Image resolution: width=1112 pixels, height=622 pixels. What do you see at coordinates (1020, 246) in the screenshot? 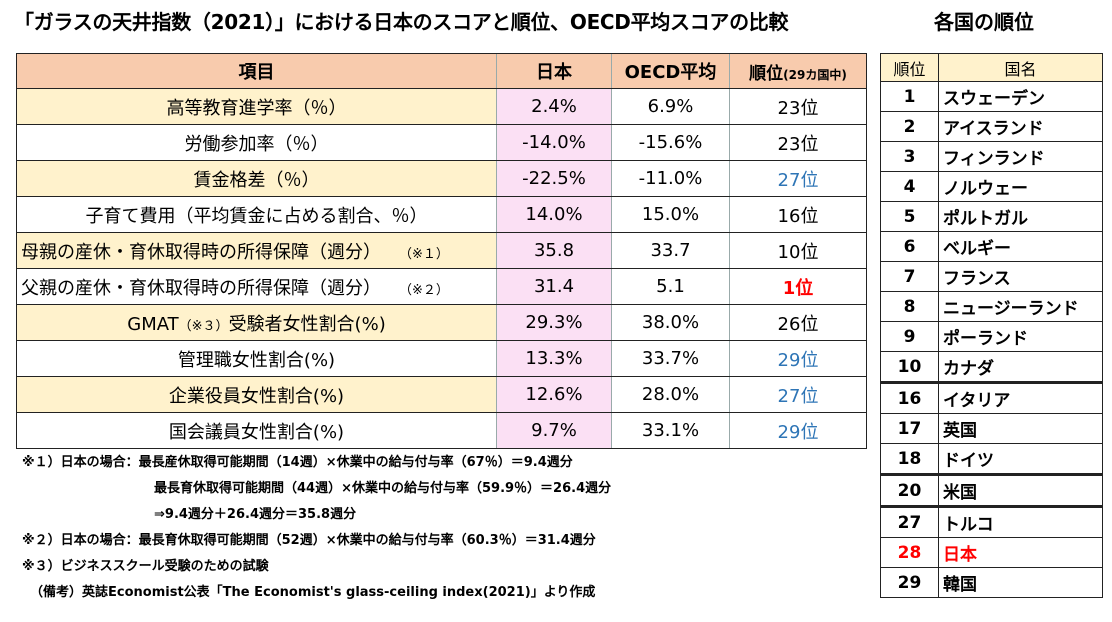
I see `ranking-country: ベルギー` at bounding box center [1020, 246].